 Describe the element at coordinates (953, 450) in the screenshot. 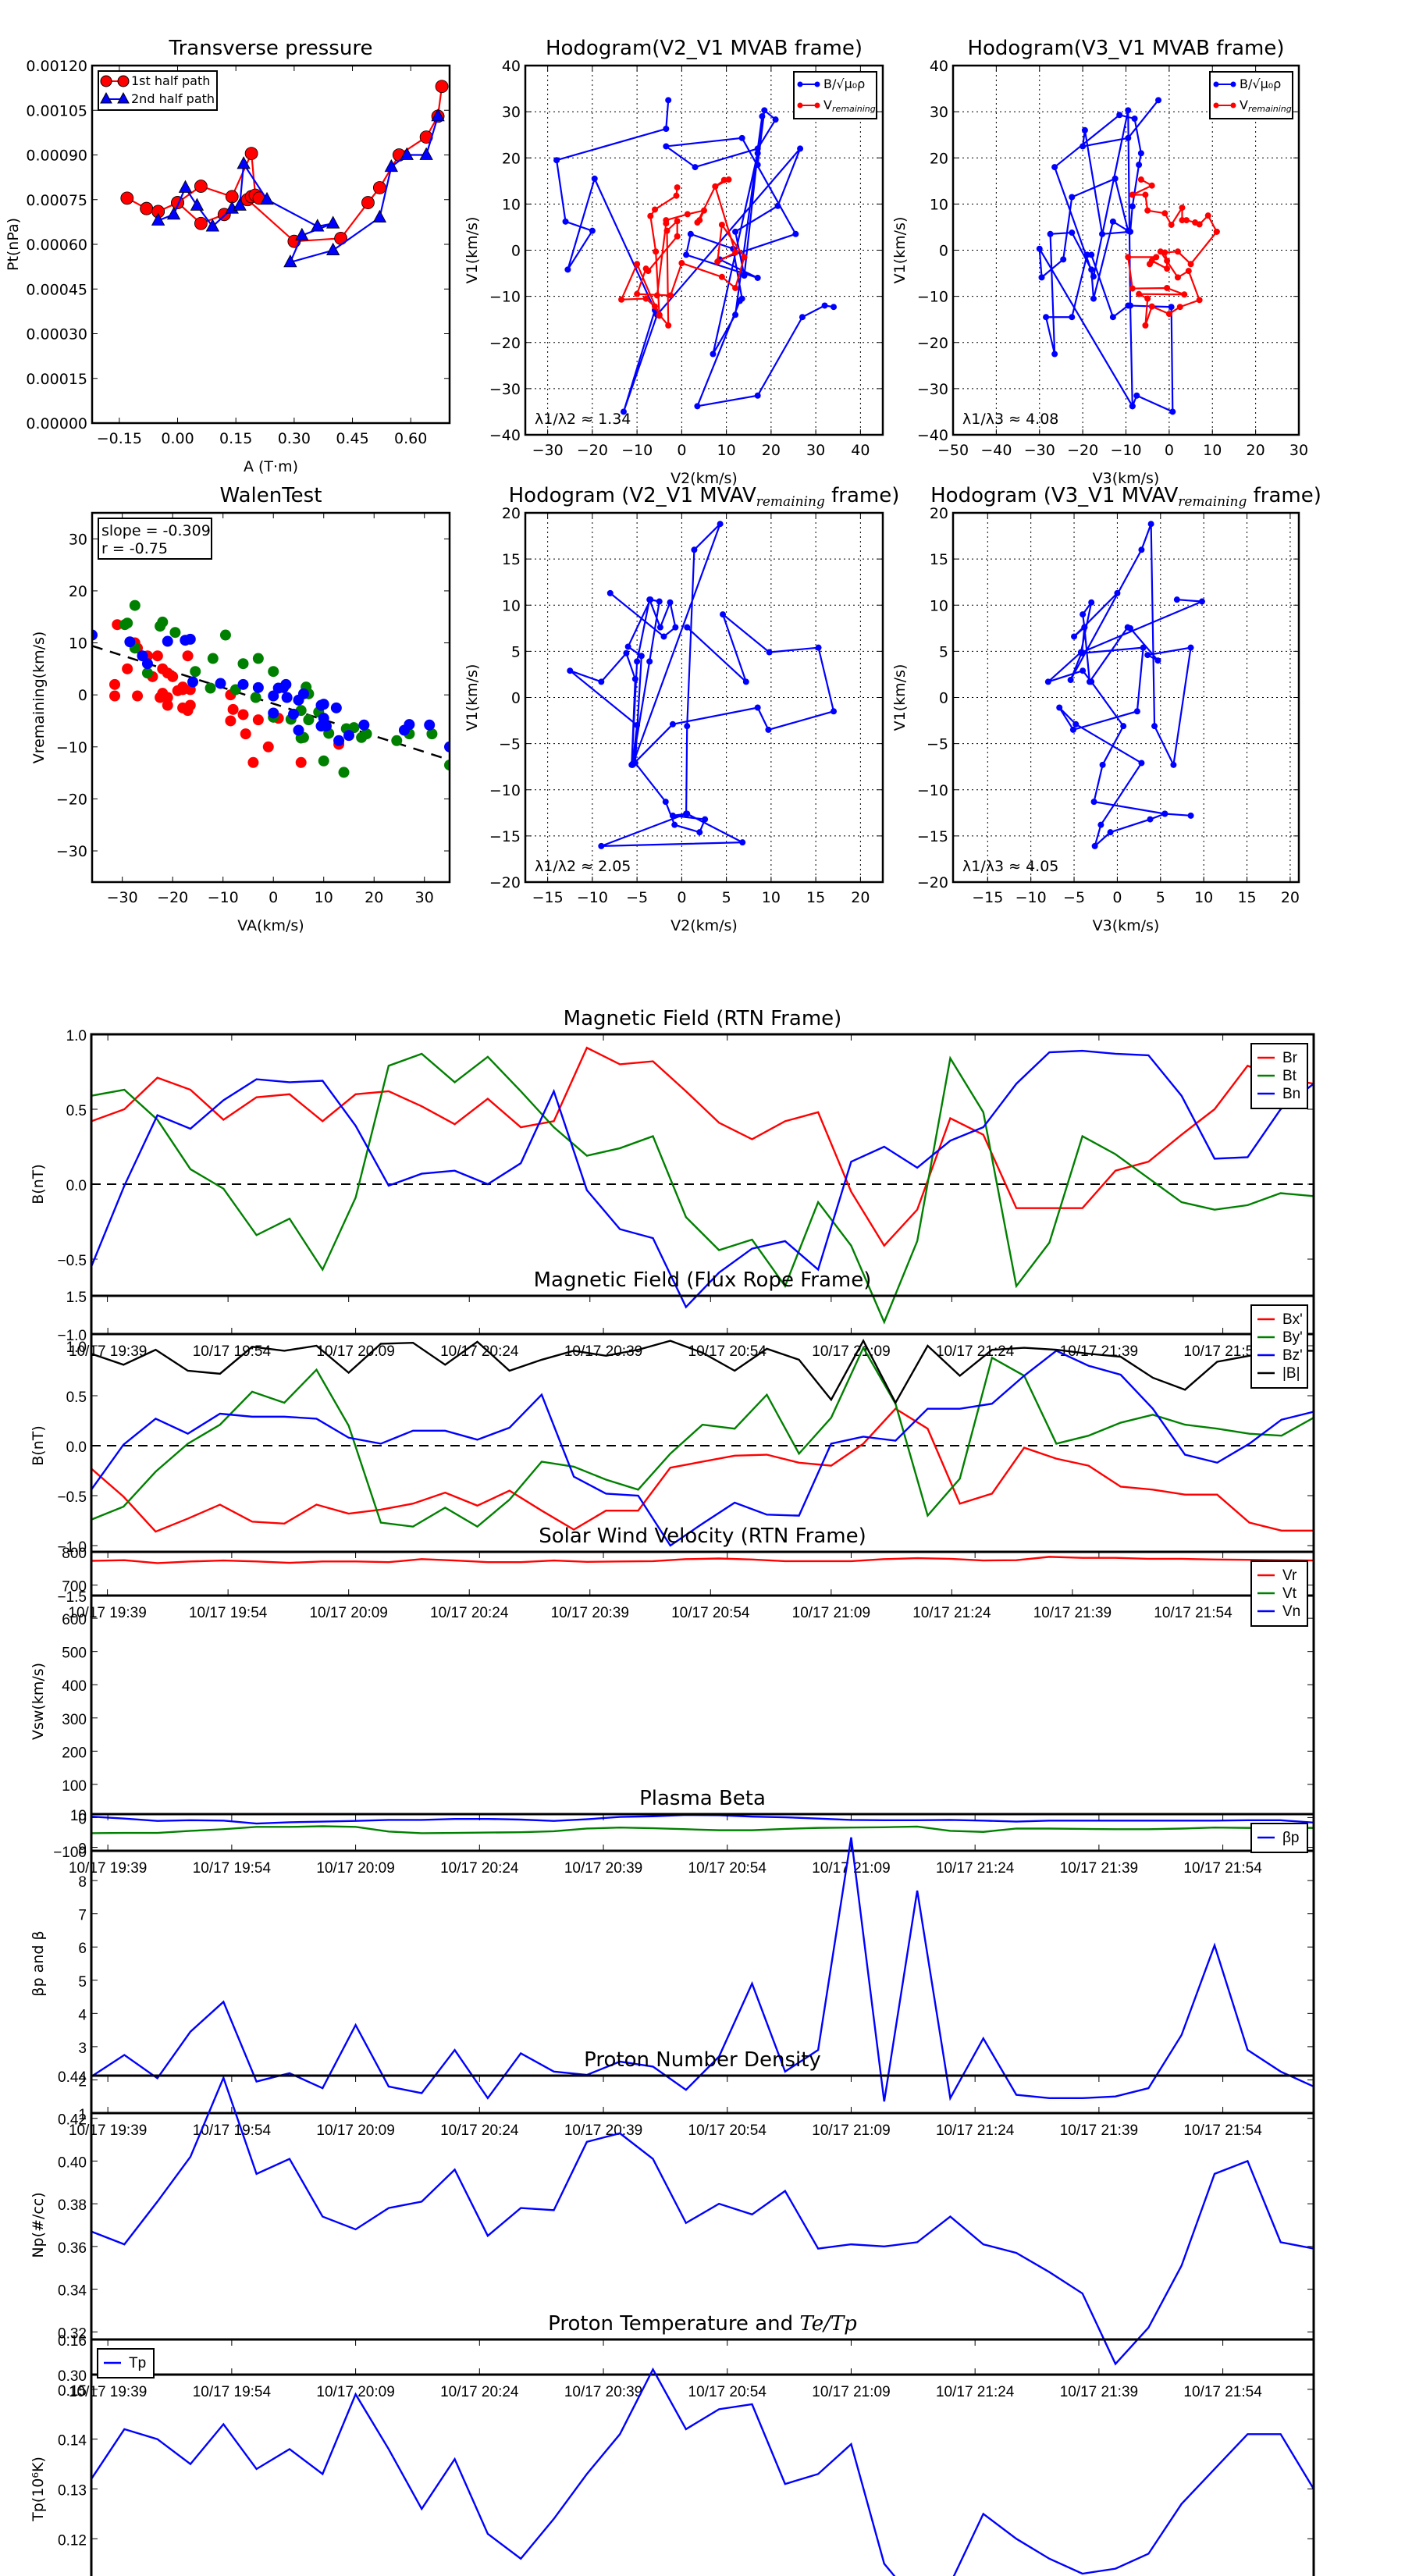

I see `x-tick-label: −50` at that location.